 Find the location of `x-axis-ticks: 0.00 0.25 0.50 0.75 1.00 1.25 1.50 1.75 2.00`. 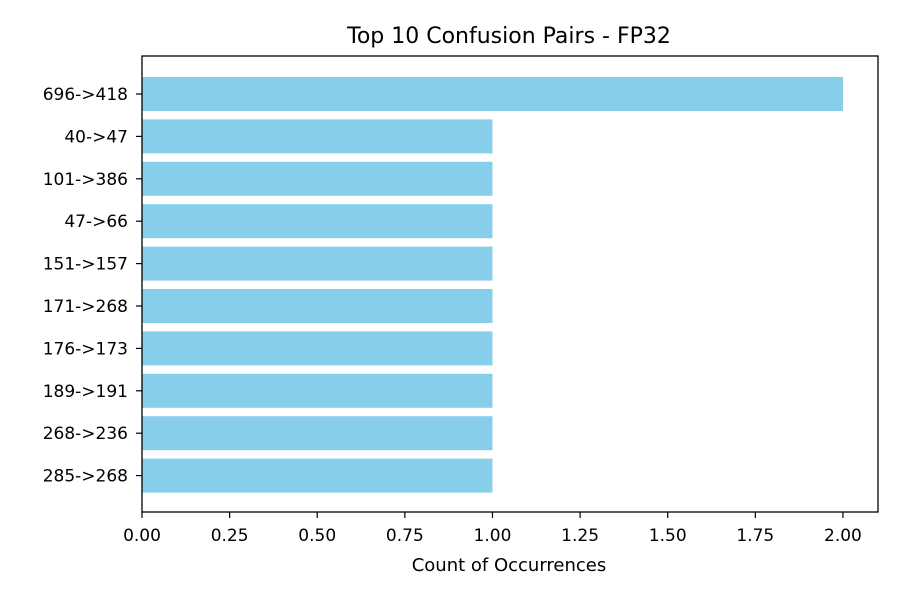

x-axis-ticks: 0.00 0.25 0.50 0.75 1.00 1.25 1.50 1.75 2.00 is located at coordinates (492, 529).